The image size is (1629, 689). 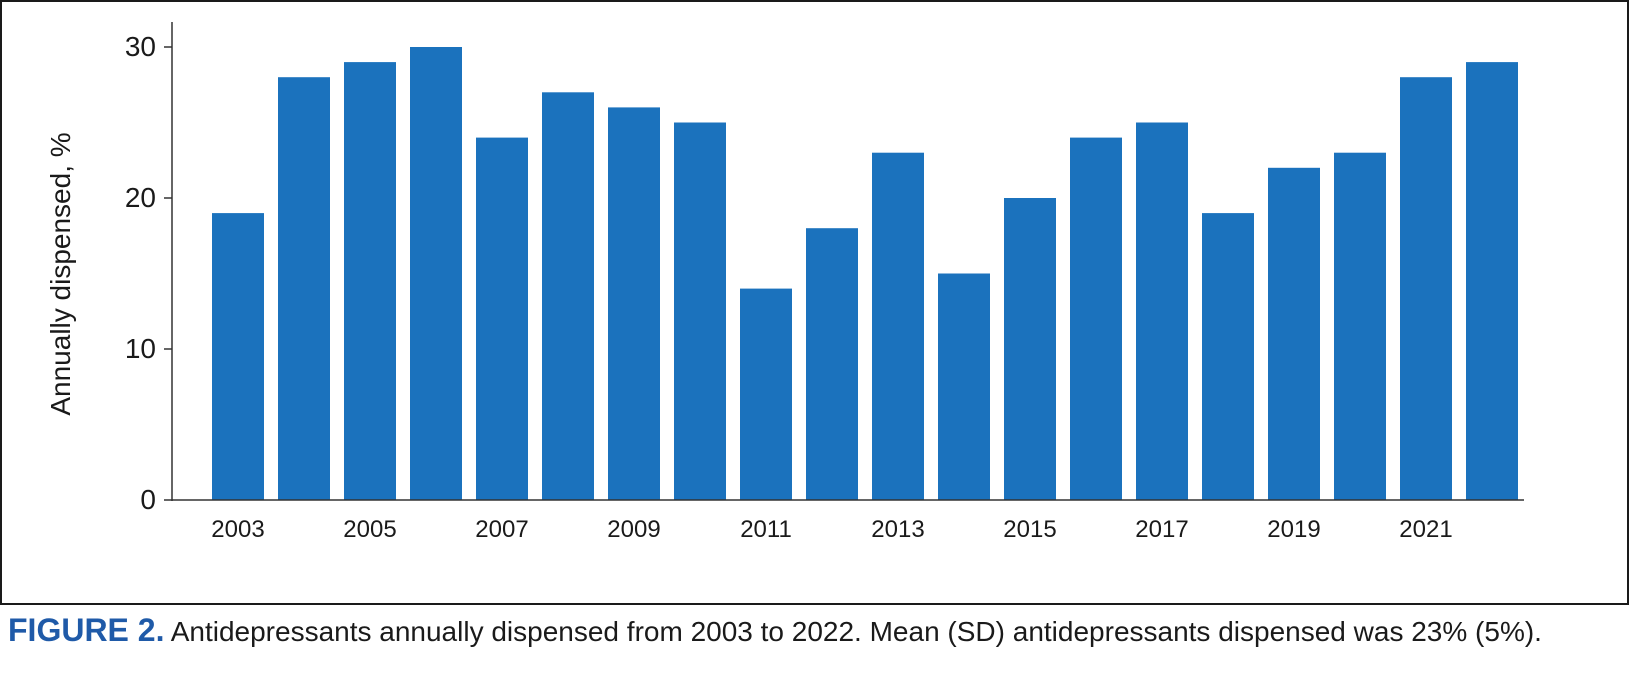 What do you see at coordinates (1360, 326) in the screenshot?
I see `bar-2020` at bounding box center [1360, 326].